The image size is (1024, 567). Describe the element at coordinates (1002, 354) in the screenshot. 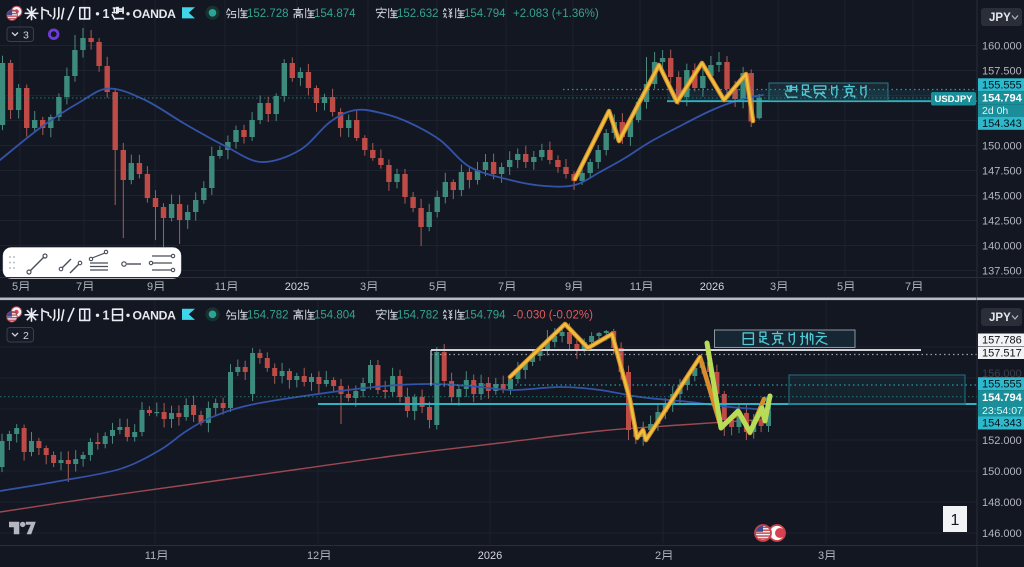

I see `svg-text: 157.517` at that location.